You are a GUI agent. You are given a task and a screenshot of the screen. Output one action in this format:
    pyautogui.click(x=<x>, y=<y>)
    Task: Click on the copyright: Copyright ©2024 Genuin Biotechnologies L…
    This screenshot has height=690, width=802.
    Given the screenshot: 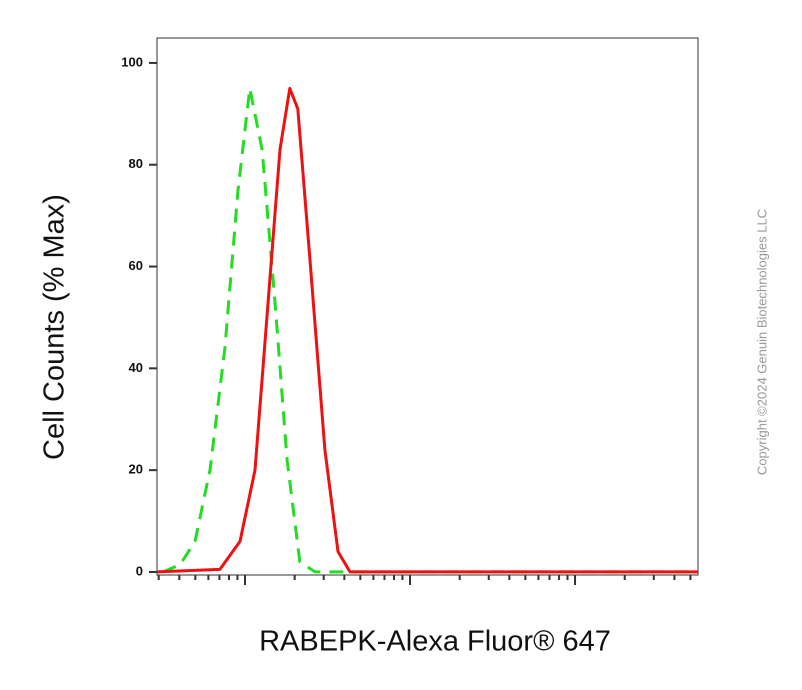 What is the action you would take?
    pyautogui.click(x=761, y=342)
    